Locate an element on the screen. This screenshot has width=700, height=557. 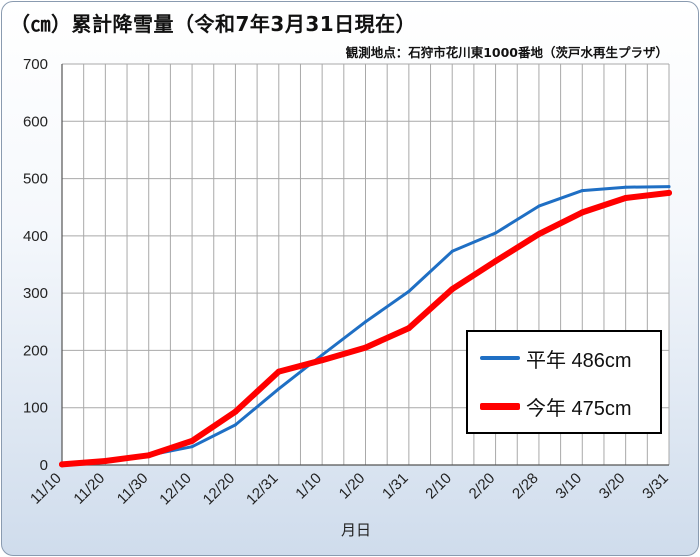
y-tick-label: 300 is located at coordinates (35, 293).